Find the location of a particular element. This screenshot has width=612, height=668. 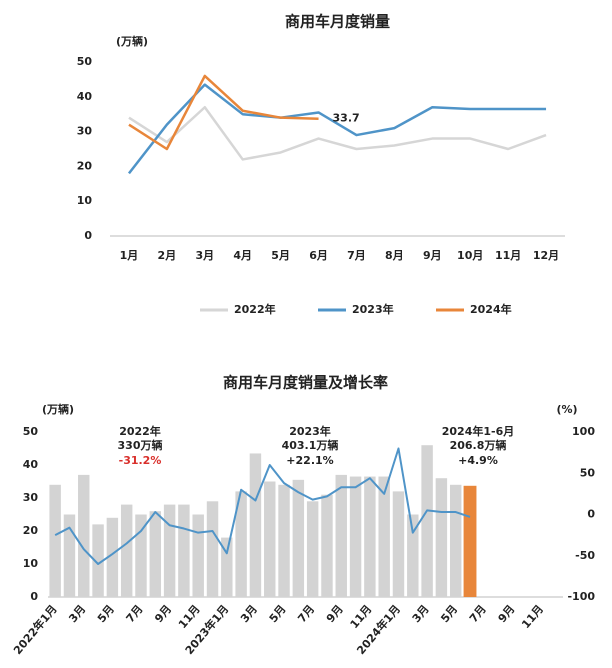

annotation-year: 2023年 is located at coordinates (310, 431).